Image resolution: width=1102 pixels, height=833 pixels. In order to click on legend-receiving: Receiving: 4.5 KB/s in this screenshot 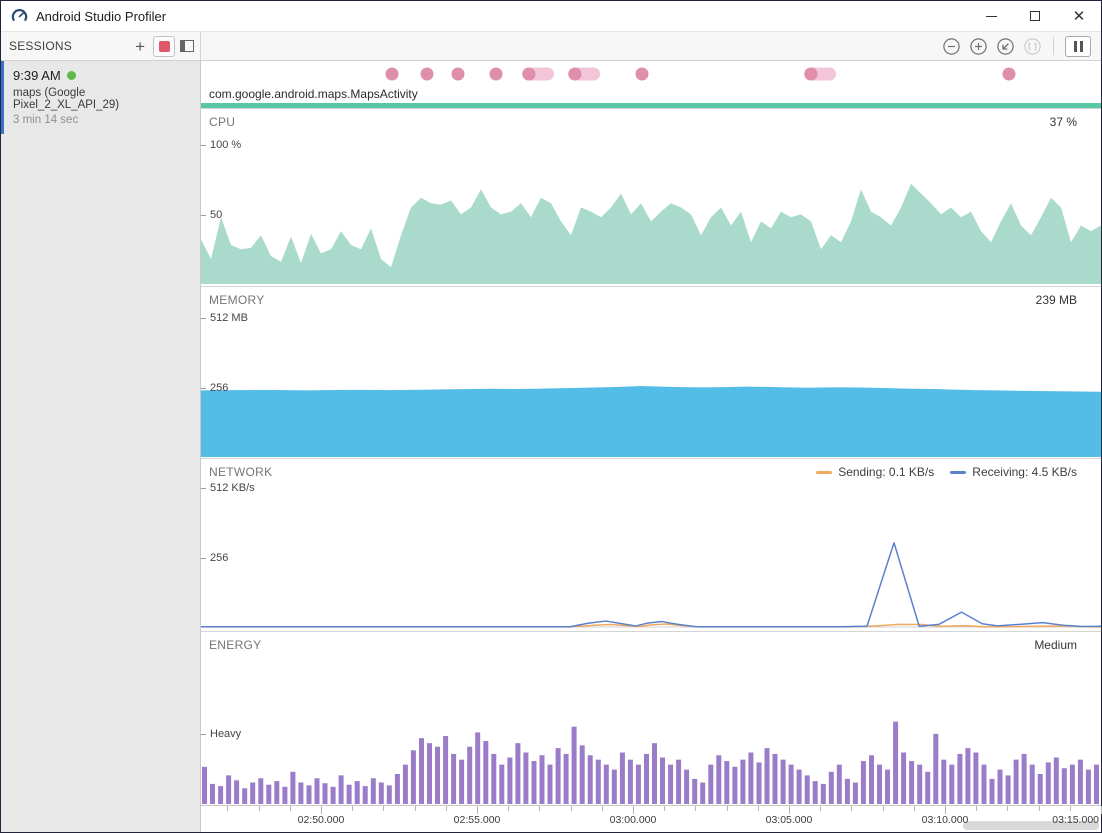, I will do `click(1013, 472)`.